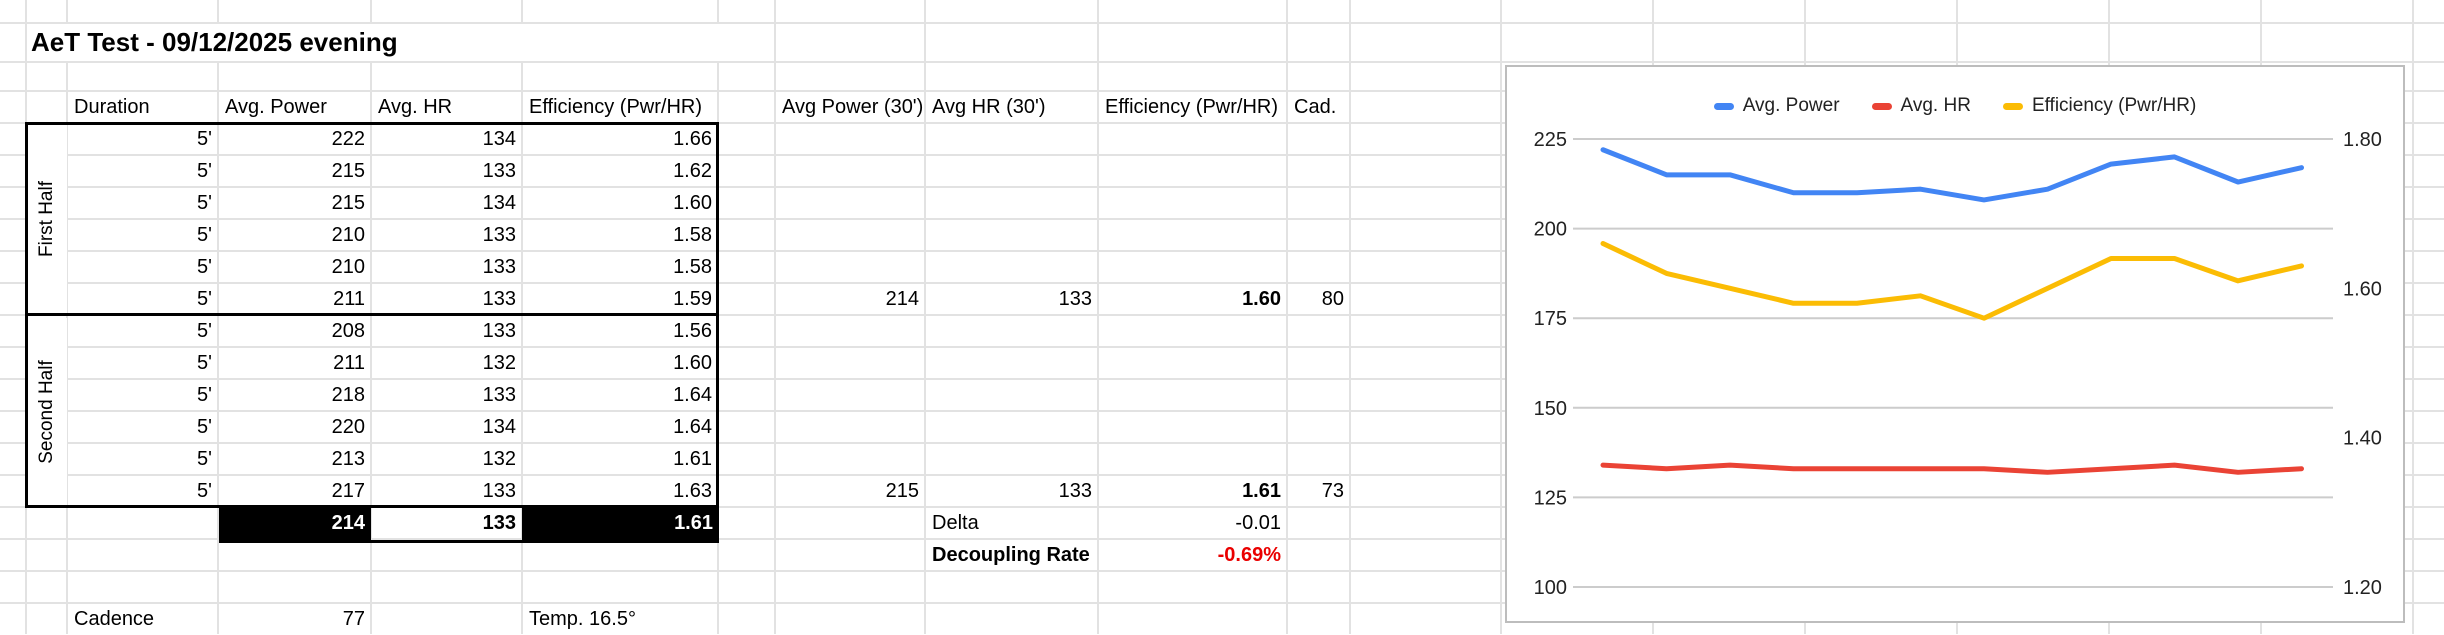  What do you see at coordinates (114, 619) in the screenshot?
I see `cadence-label: Cadence` at bounding box center [114, 619].